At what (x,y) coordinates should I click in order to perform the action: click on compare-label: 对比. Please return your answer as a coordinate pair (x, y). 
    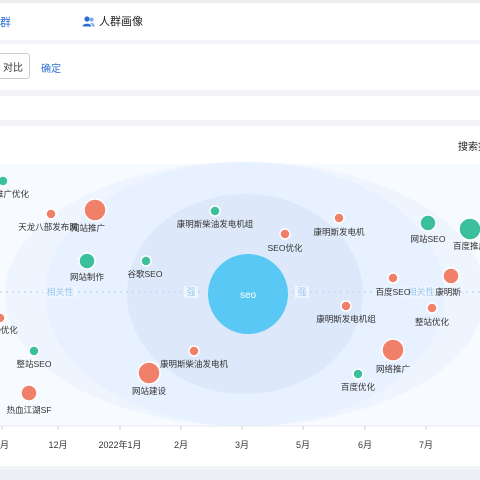
    Looking at the image, I should click on (13, 68).